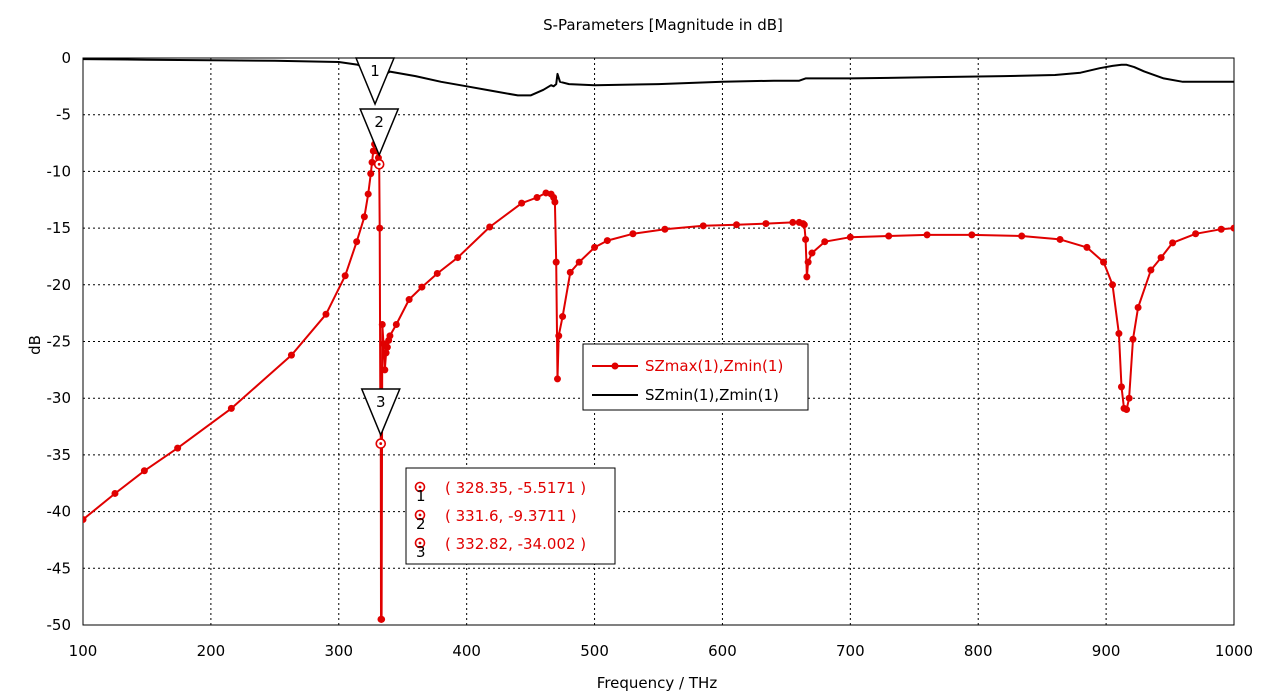 Image resolution: width=1267 pixels, height=693 pixels. Describe the element at coordinates (1234, 651) in the screenshot. I see `x-tick-label: 1000` at that location.